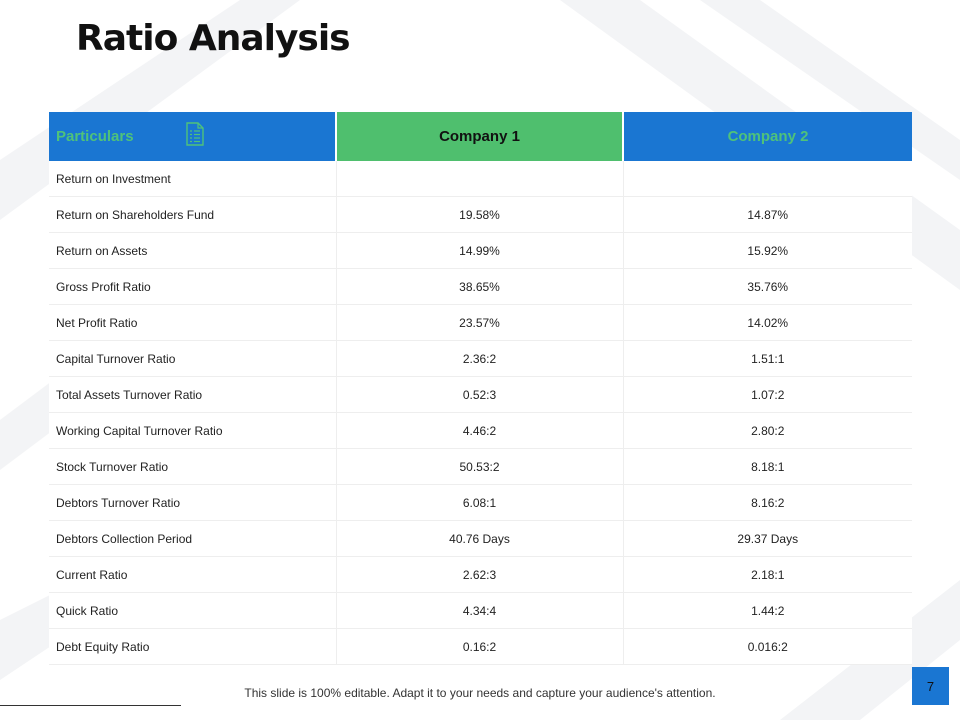  Describe the element at coordinates (767, 538) in the screenshot. I see `company-2-value: 29.37 Days` at that location.